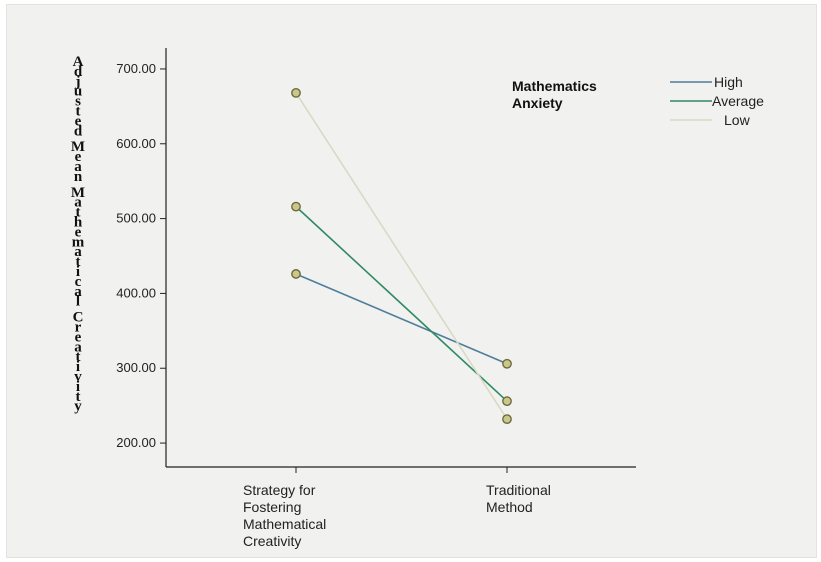  I want to click on series-line-high, so click(401, 319).